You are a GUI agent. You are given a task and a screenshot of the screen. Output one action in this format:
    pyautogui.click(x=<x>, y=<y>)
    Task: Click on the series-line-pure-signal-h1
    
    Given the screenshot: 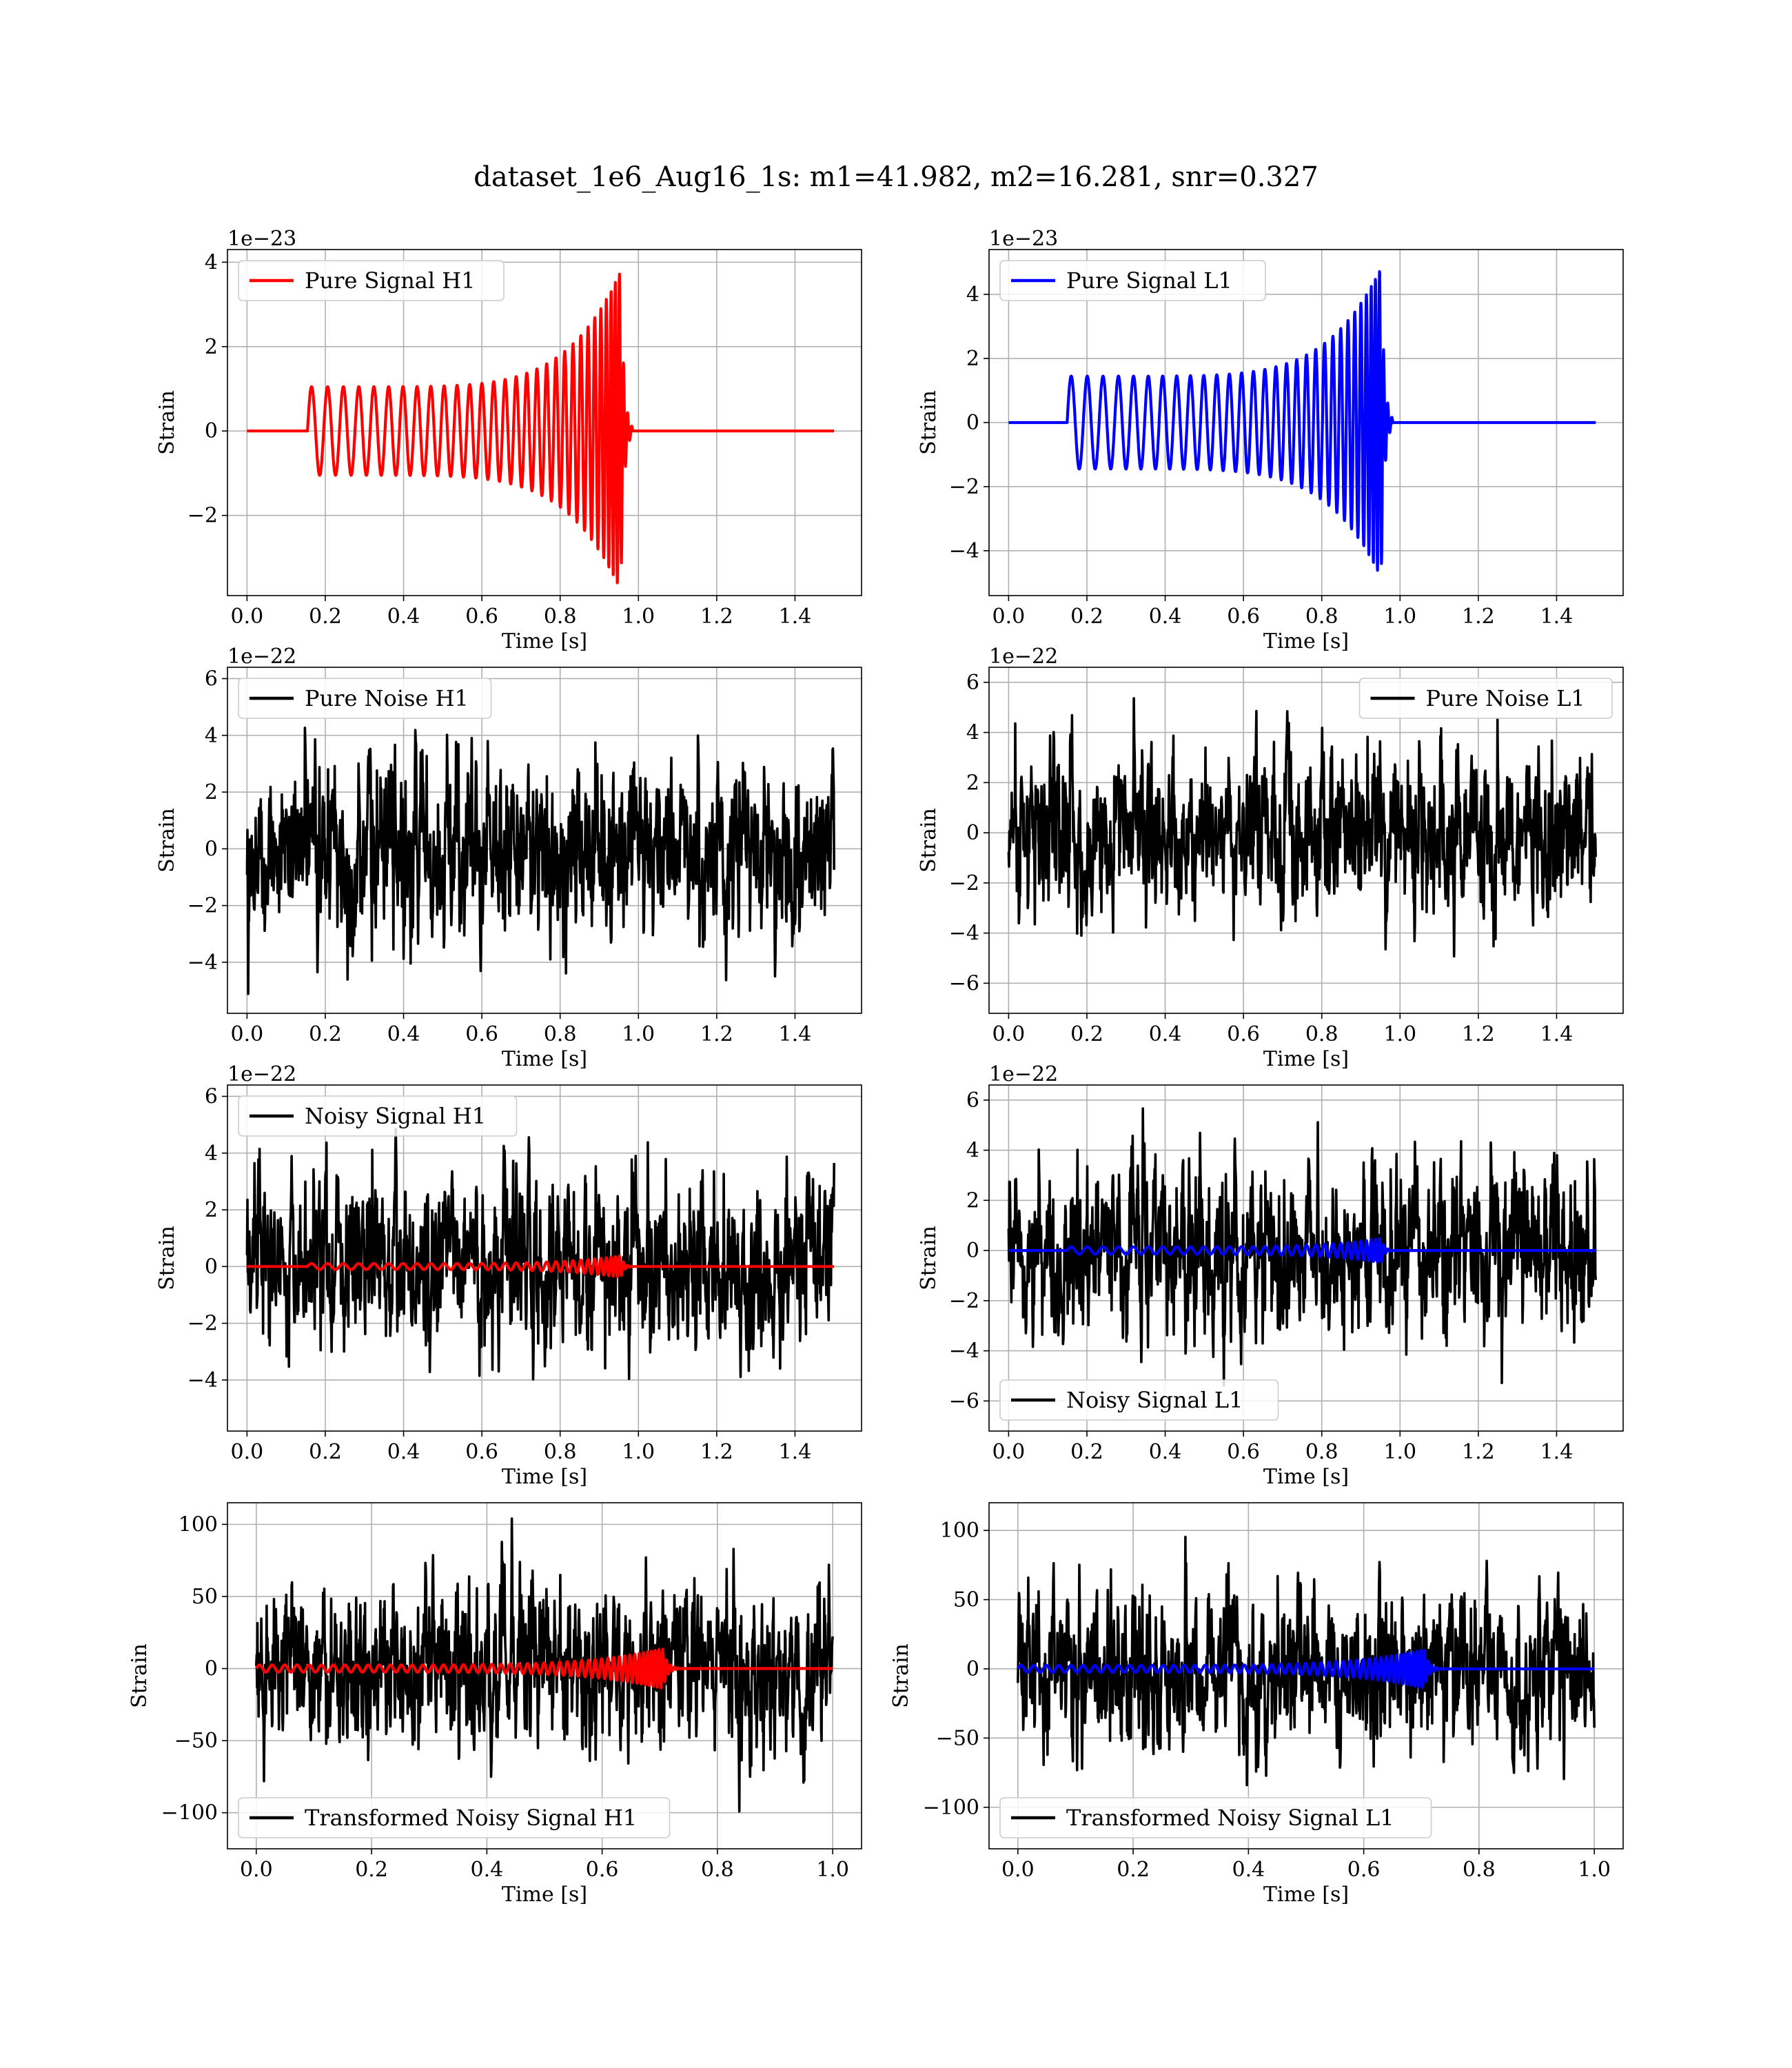 What is the action you would take?
    pyautogui.click(x=540, y=428)
    